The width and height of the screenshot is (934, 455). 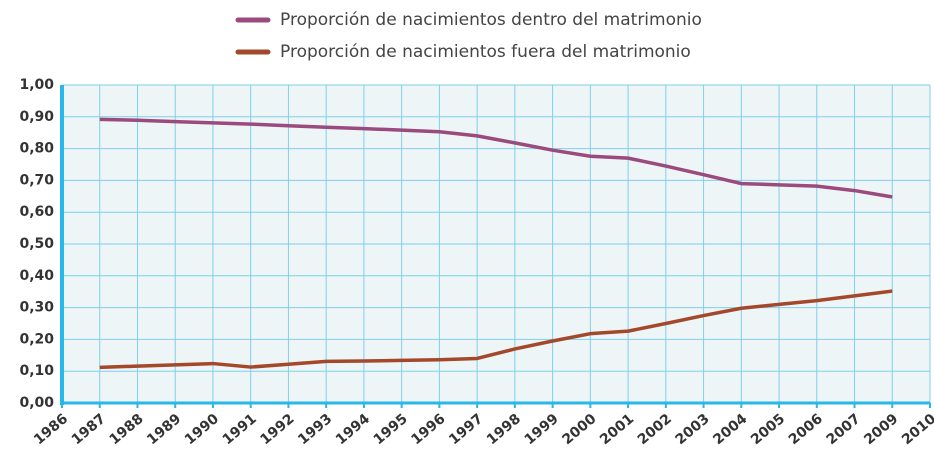 What do you see at coordinates (36, 180) in the screenshot?
I see `y-tick-label: 0,70` at bounding box center [36, 180].